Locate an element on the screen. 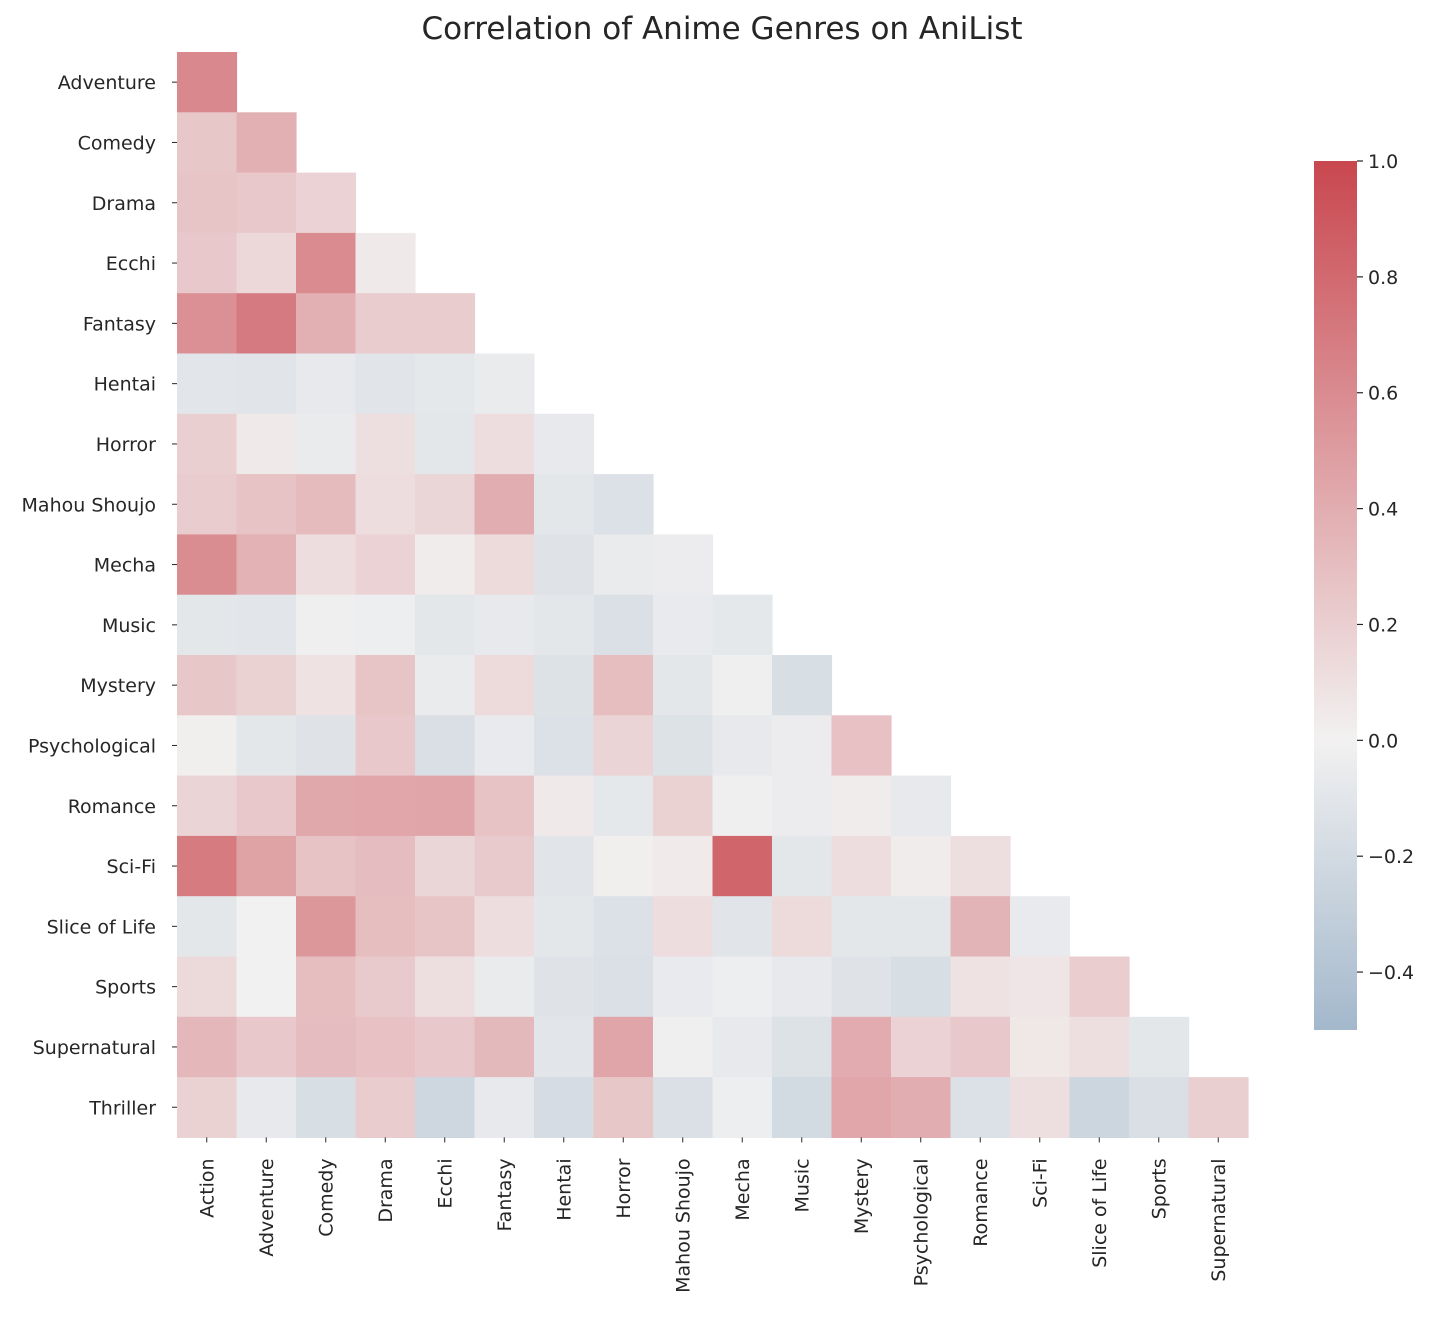  x-tick-label: Psychological is located at coordinates (922, 1222).